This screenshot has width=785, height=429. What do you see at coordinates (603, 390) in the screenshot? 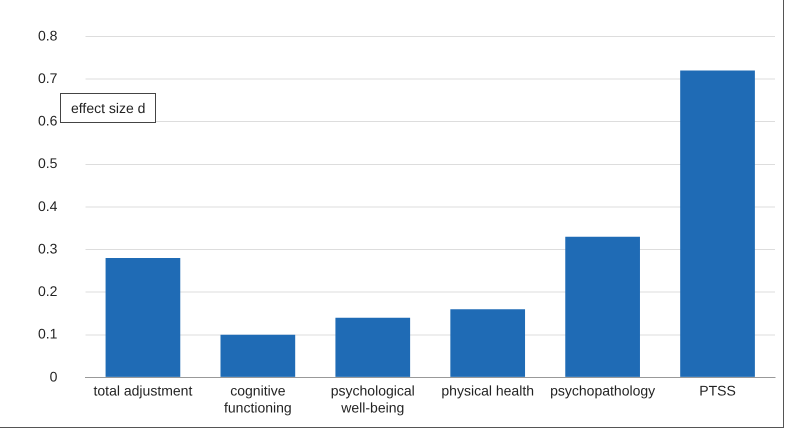
I see `x-tick-label: psychopathology` at bounding box center [603, 390].